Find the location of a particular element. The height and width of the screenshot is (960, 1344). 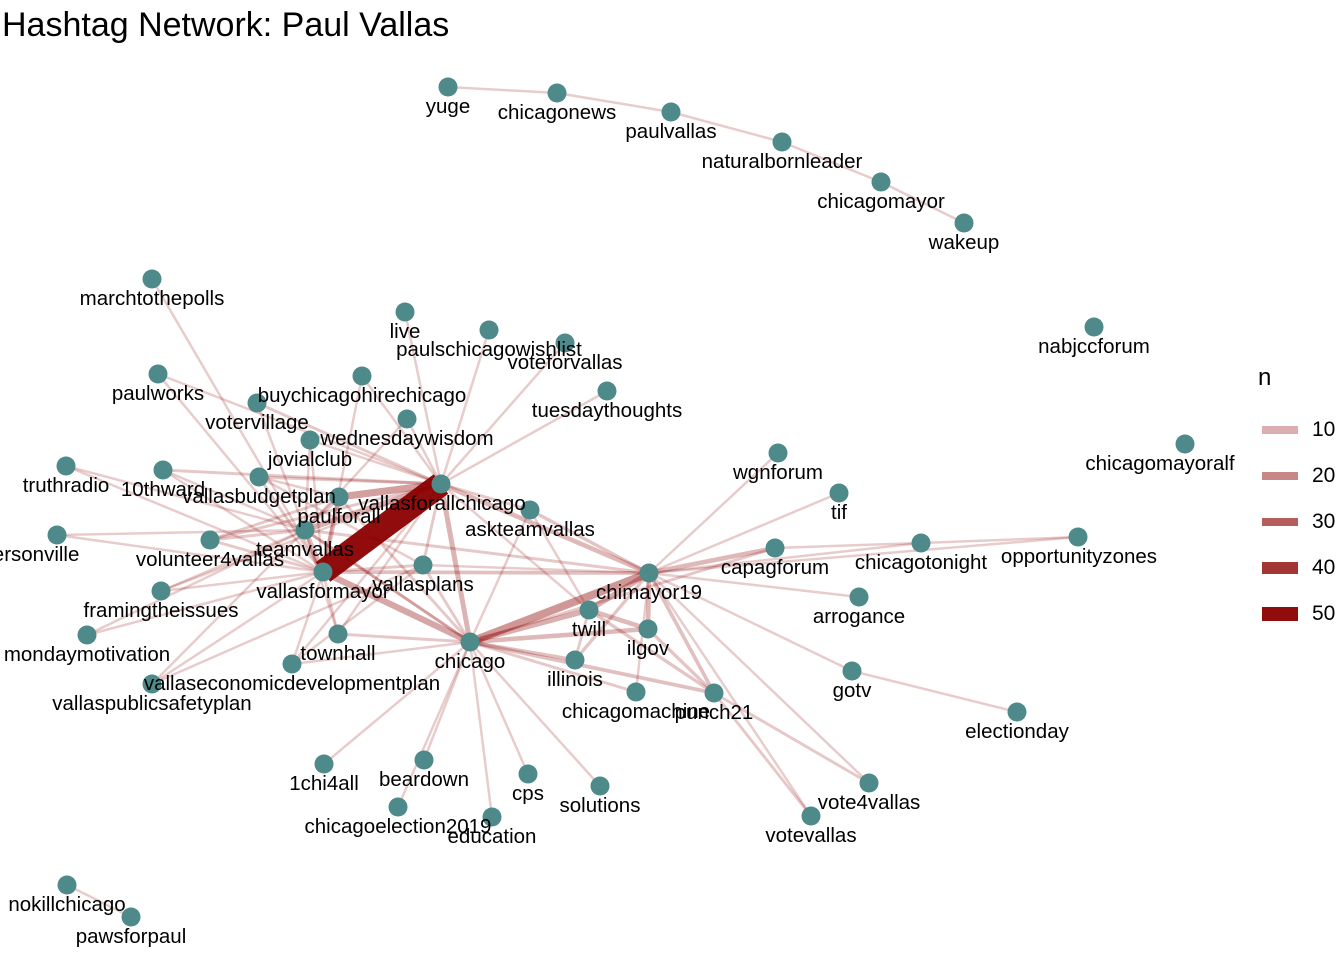

chart-title: Hashtag Network: Paul Vallas is located at coordinates (226, 25).